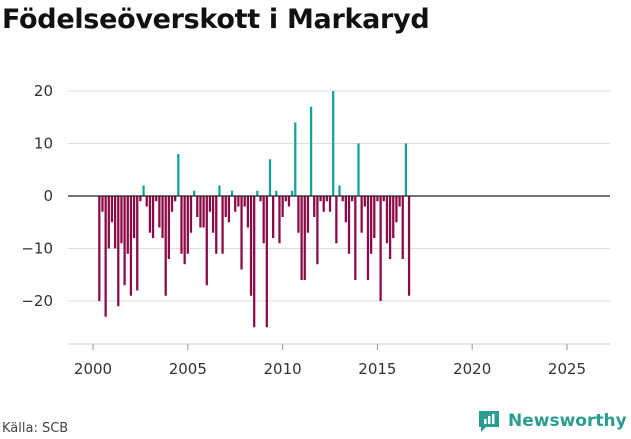  What do you see at coordinates (472, 369) in the screenshot?
I see `x-tick-label: 2020` at bounding box center [472, 369].